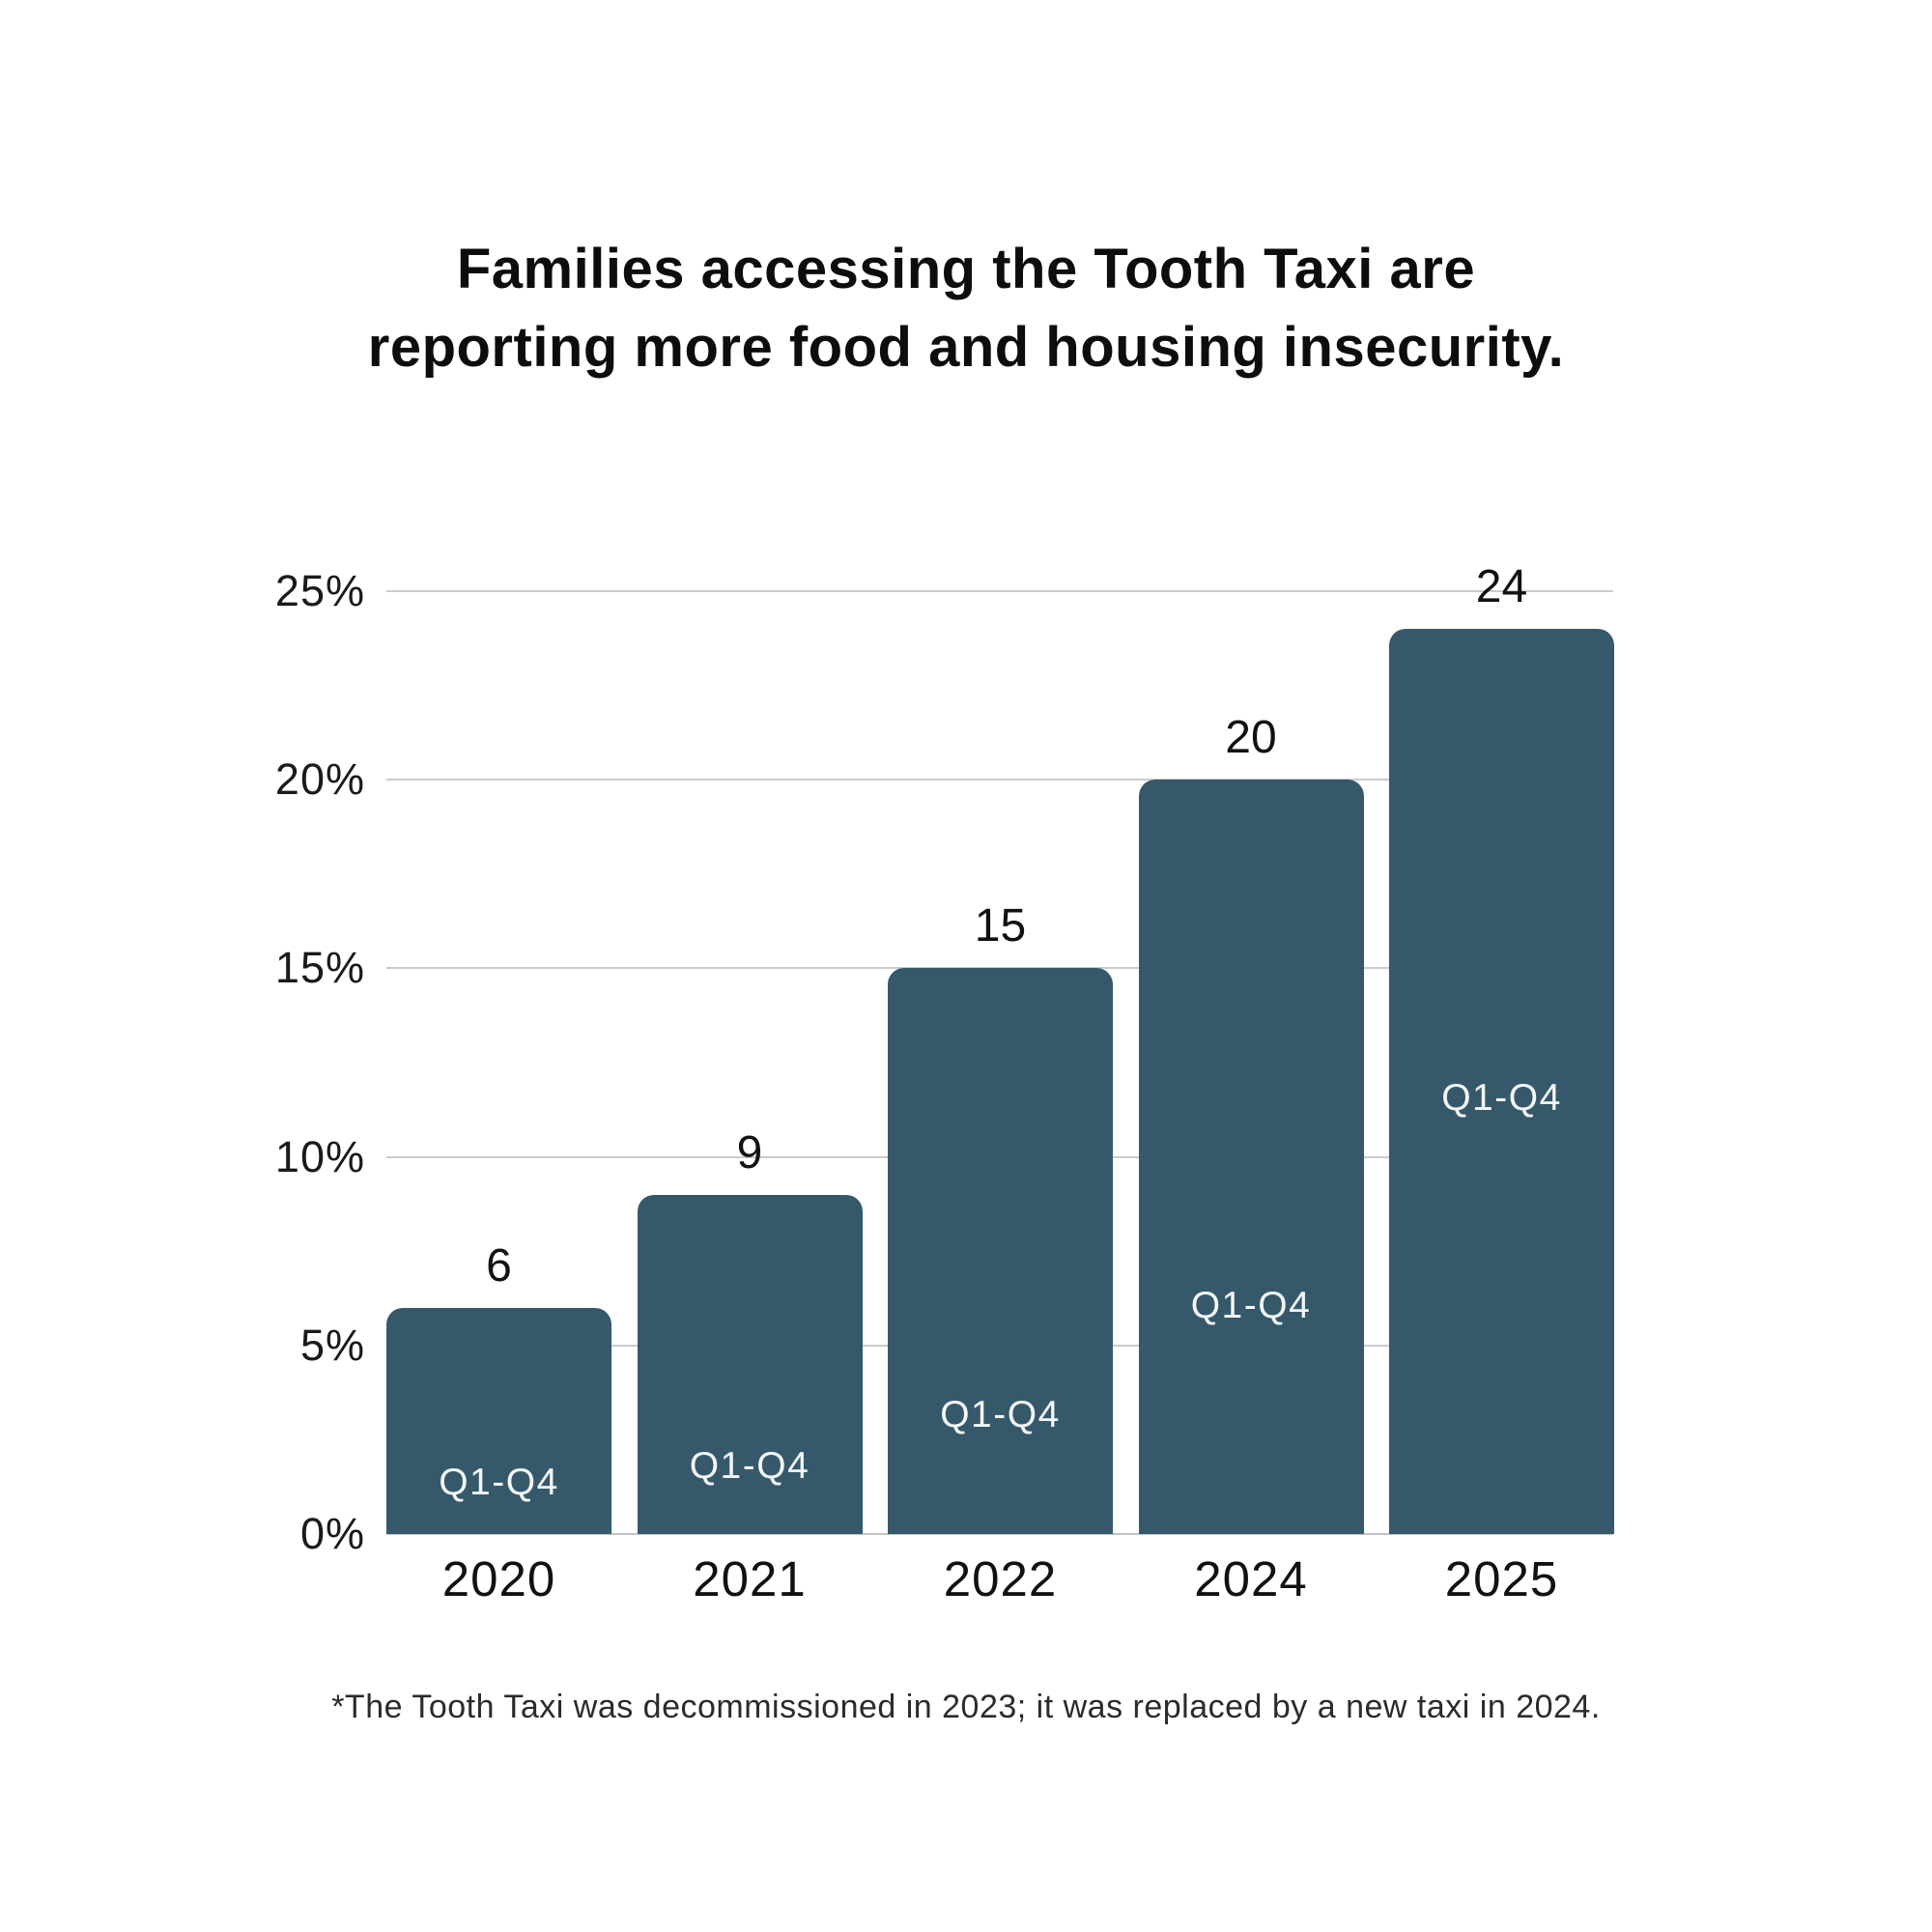 The image size is (1932, 1932). What do you see at coordinates (499, 1265) in the screenshot?
I see `bar-value-label-2020: 6` at bounding box center [499, 1265].